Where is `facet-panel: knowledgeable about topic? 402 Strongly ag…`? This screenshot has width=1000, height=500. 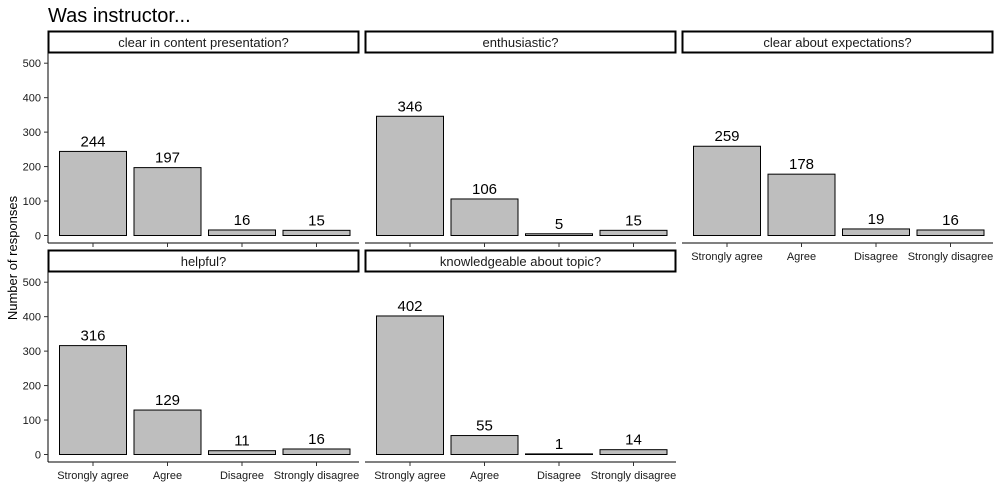
facet-panel: knowledgeable about topic? 402 Strongly ag… is located at coordinates (520, 365).